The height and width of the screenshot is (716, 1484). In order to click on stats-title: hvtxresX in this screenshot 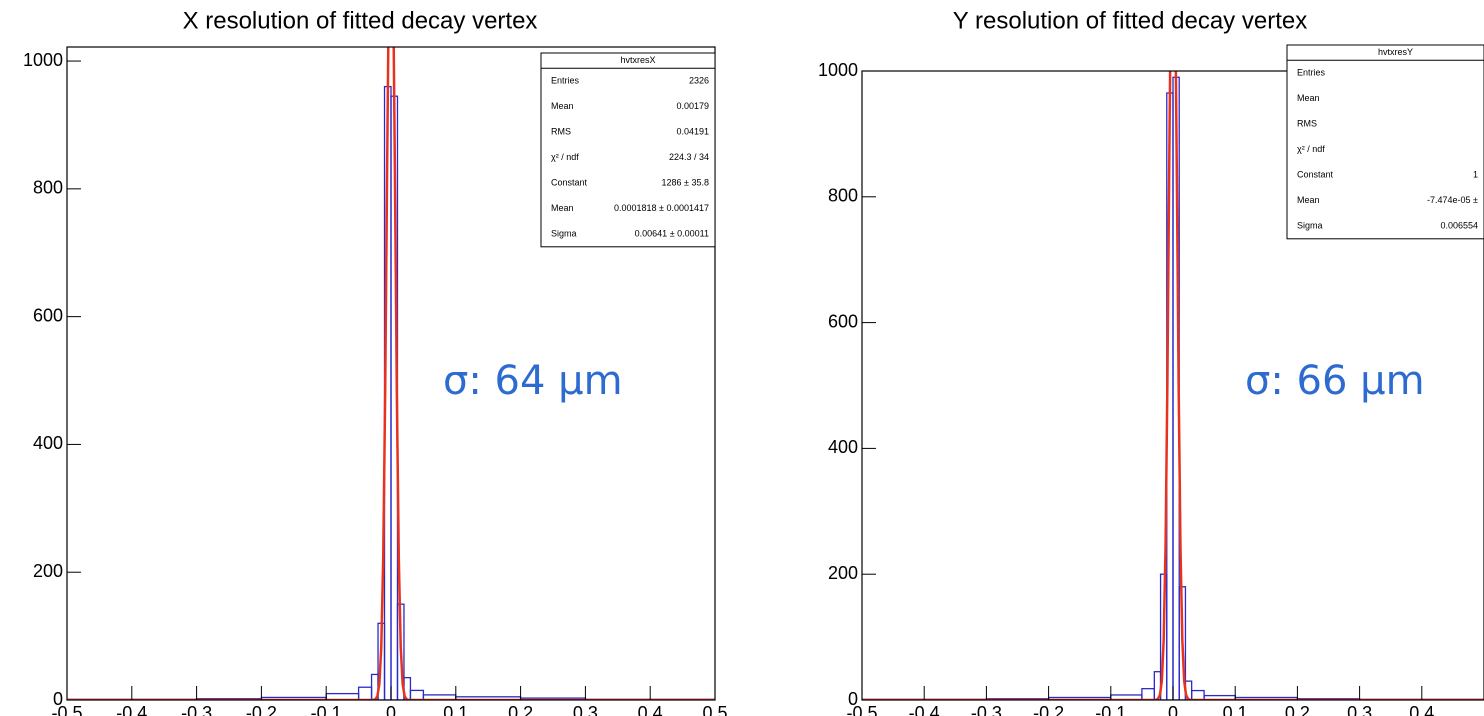, I will do `click(637, 60)`.